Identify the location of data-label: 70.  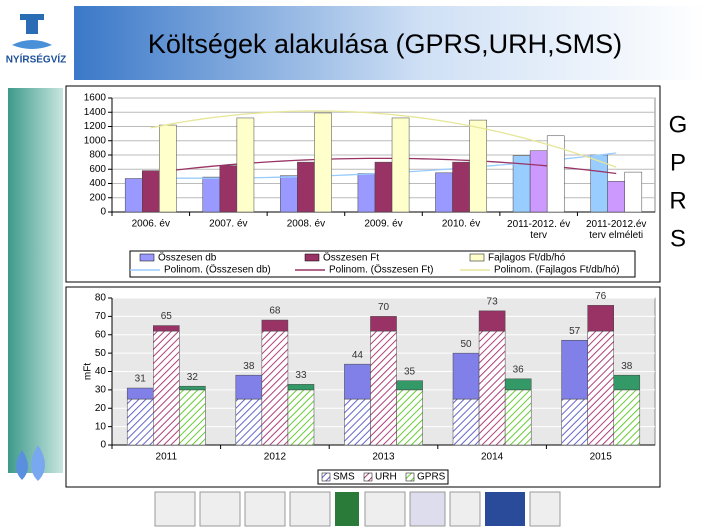
(384, 307).